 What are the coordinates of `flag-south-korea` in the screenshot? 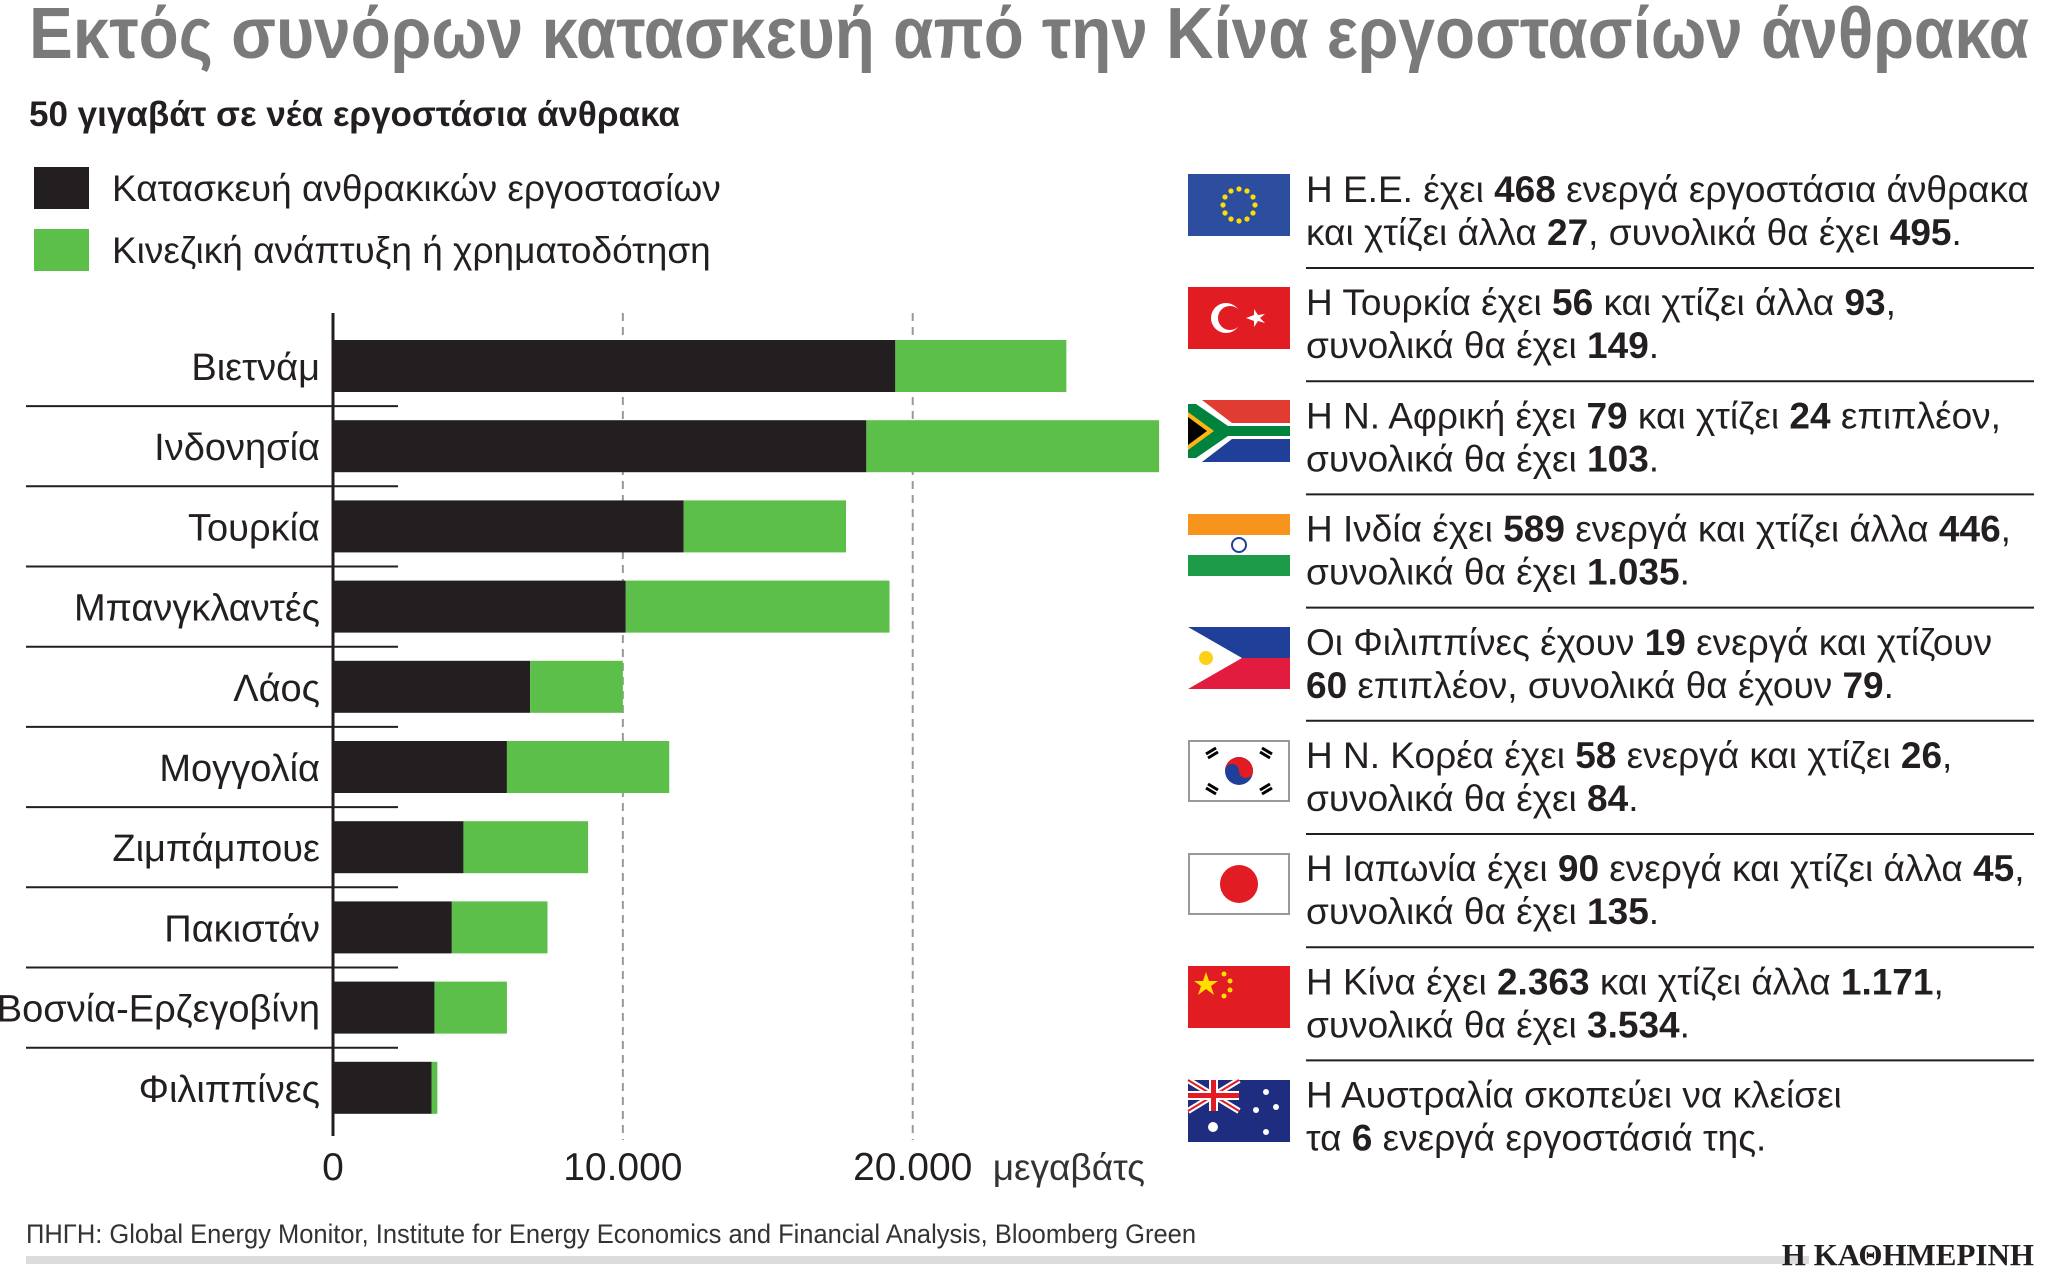 It's located at (1239, 771).